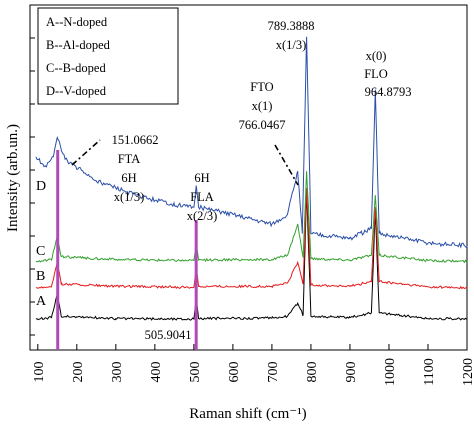 The image size is (474, 426). What do you see at coordinates (376, 74) in the screenshot?
I see `flo-label: FLO` at bounding box center [376, 74].